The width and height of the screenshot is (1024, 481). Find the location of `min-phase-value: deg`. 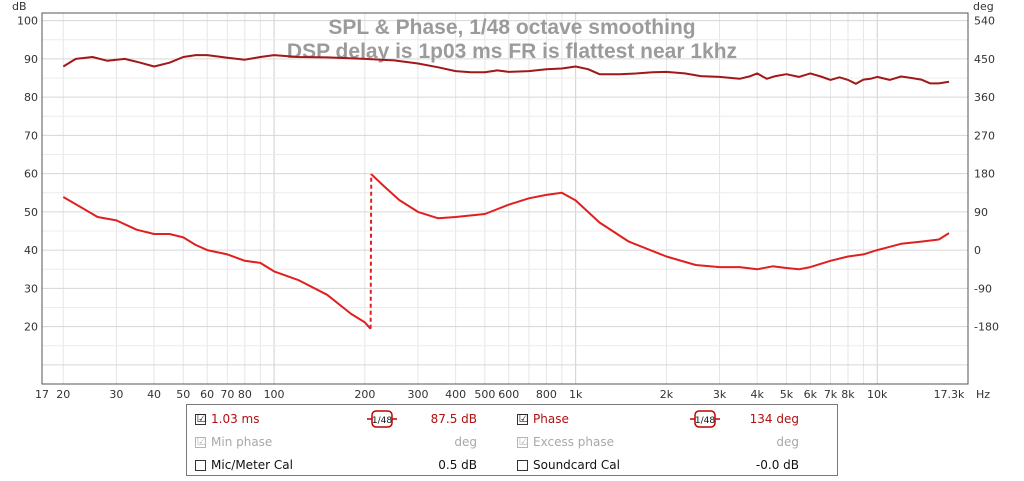

min-phase-value: deg is located at coordinates (465, 442).